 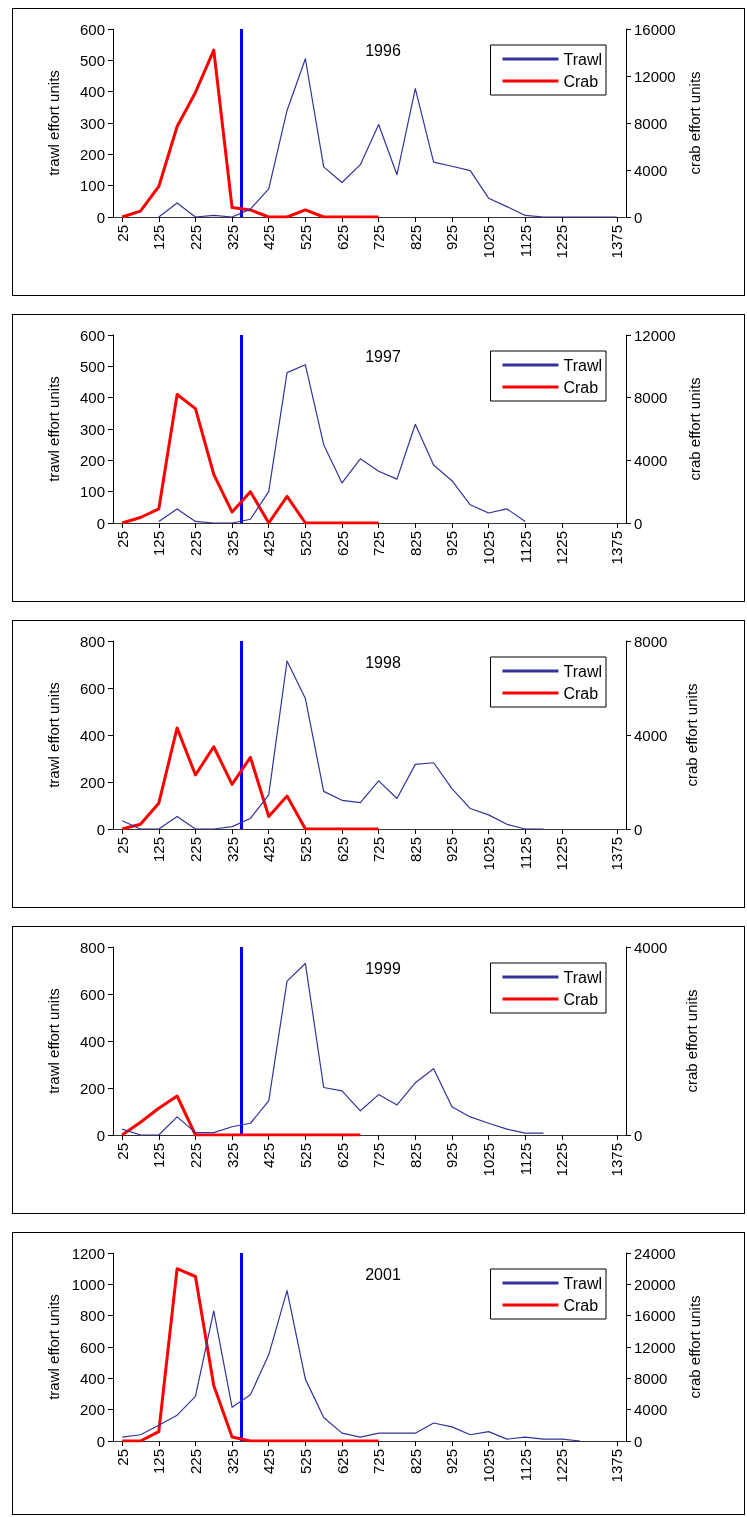 What do you see at coordinates (655, 1316) in the screenshot?
I see `y2-tick-label: 16000` at bounding box center [655, 1316].